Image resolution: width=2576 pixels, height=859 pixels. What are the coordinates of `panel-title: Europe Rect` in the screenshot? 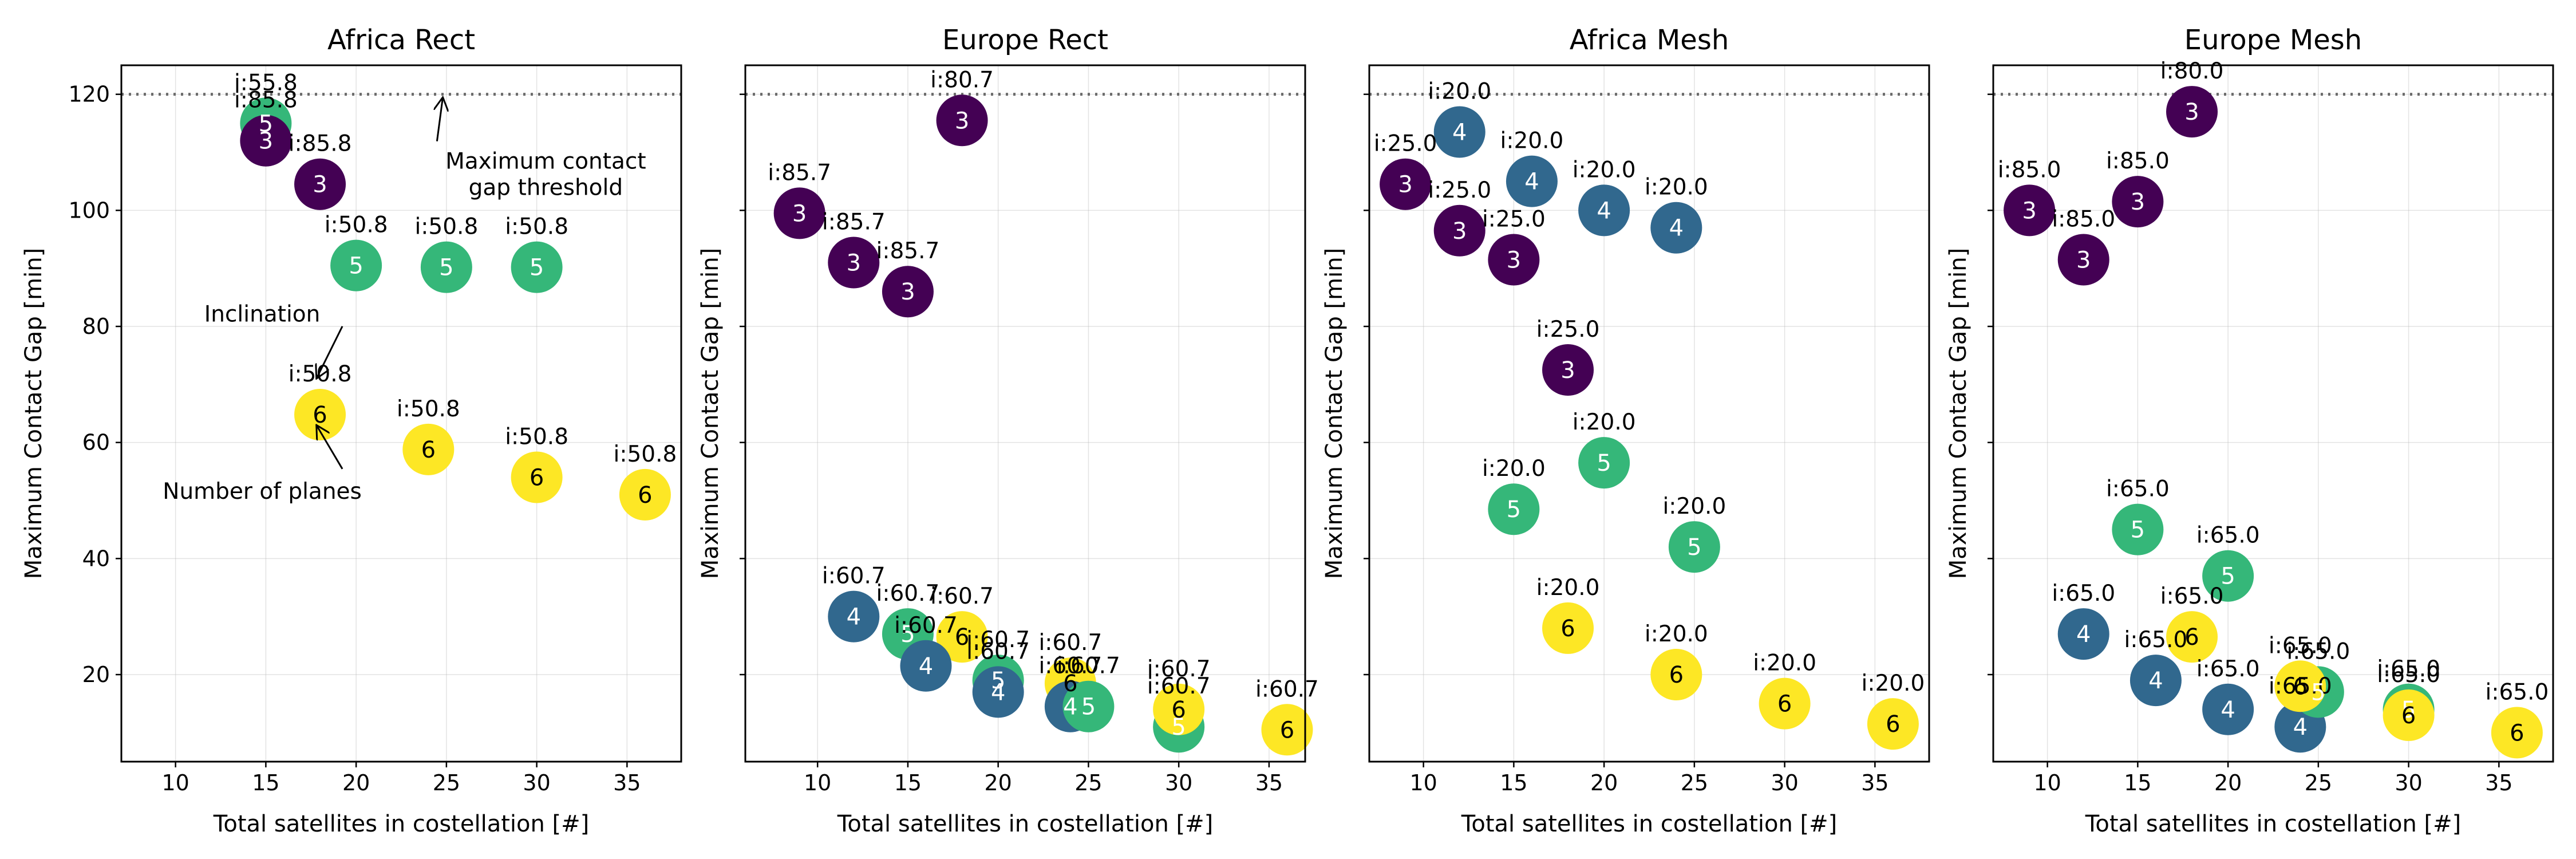 It's located at (1025, 40).